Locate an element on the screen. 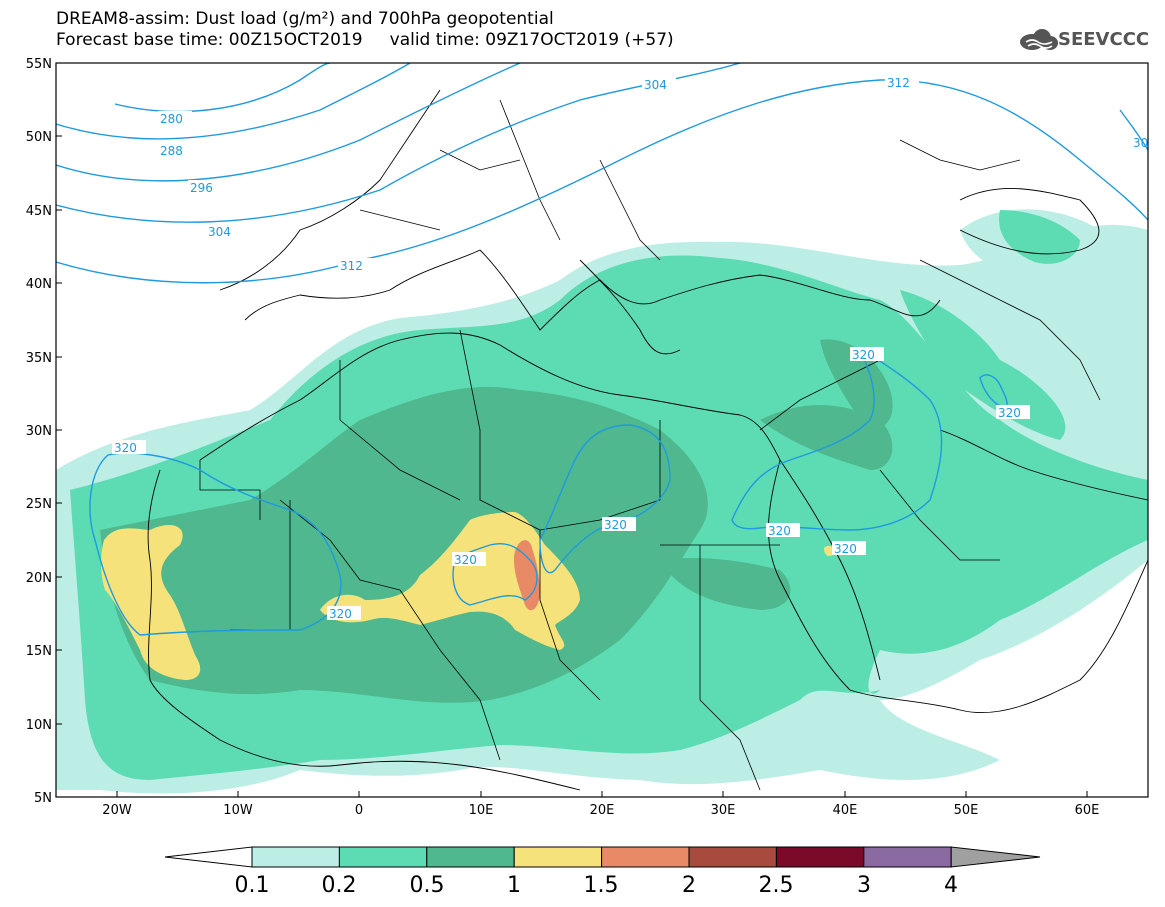  dust-layer-1.5 is located at coordinates (527, 575).